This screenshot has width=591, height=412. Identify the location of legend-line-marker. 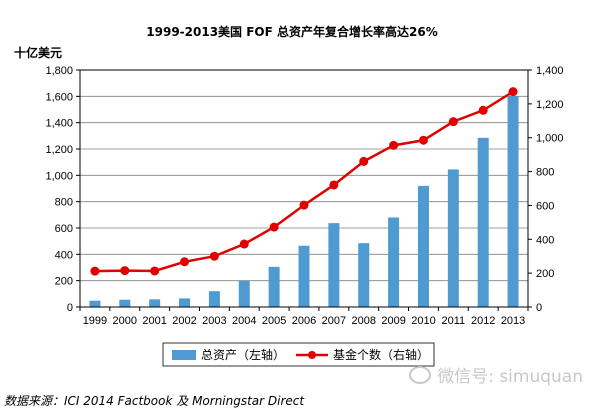
(312, 355).